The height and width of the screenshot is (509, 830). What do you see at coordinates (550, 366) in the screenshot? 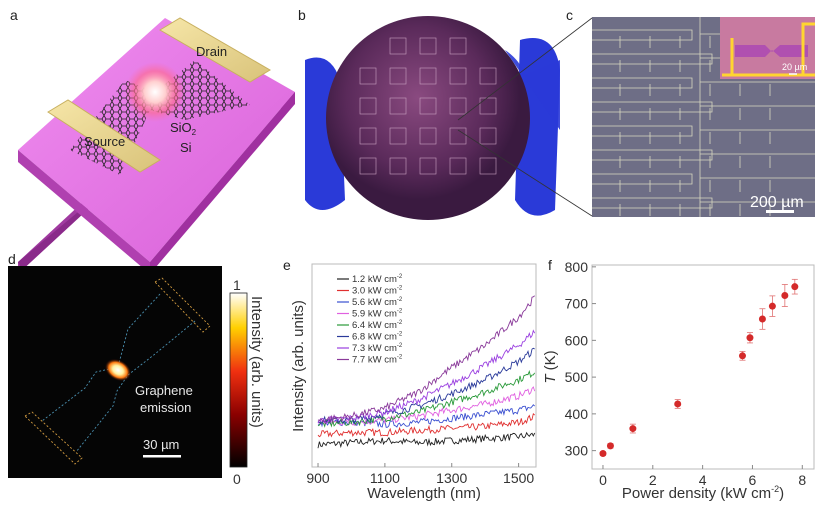
I see `y-axis-label-f: T (K)` at bounding box center [550, 366].